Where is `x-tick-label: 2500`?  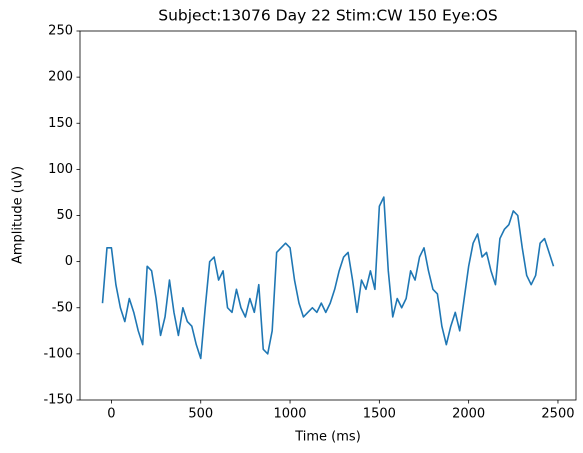 x-tick-label: 2500 is located at coordinates (557, 414).